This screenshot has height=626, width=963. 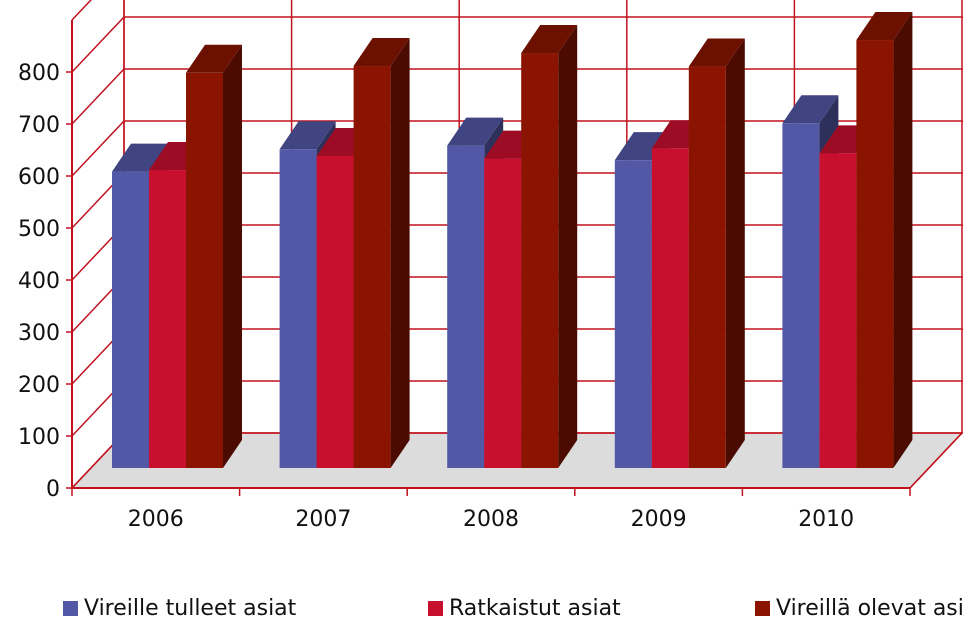 What do you see at coordinates (39, 437) in the screenshot?
I see `y-tick-label: 100` at bounding box center [39, 437].